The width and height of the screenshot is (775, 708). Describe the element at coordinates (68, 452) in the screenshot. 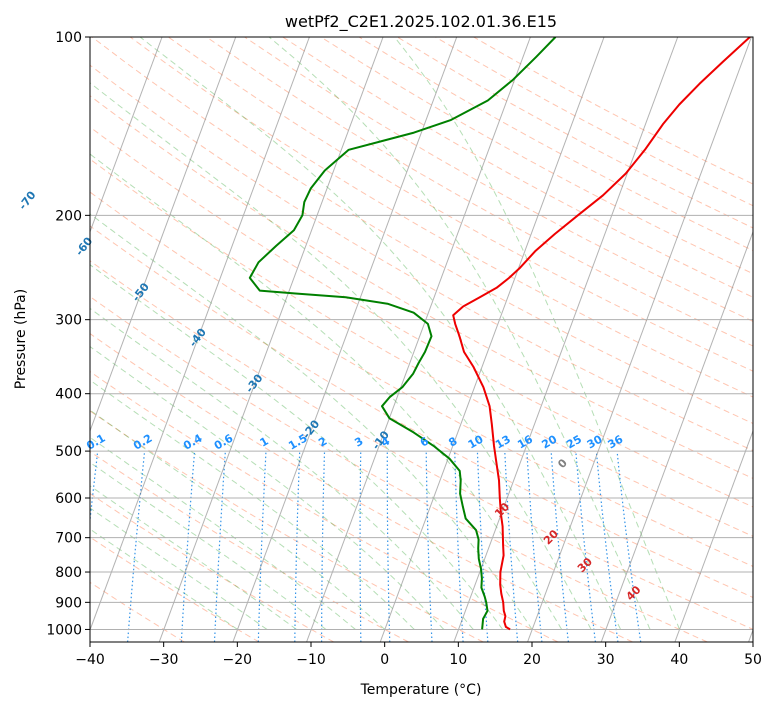

I see `y-tick-label: 500` at that location.